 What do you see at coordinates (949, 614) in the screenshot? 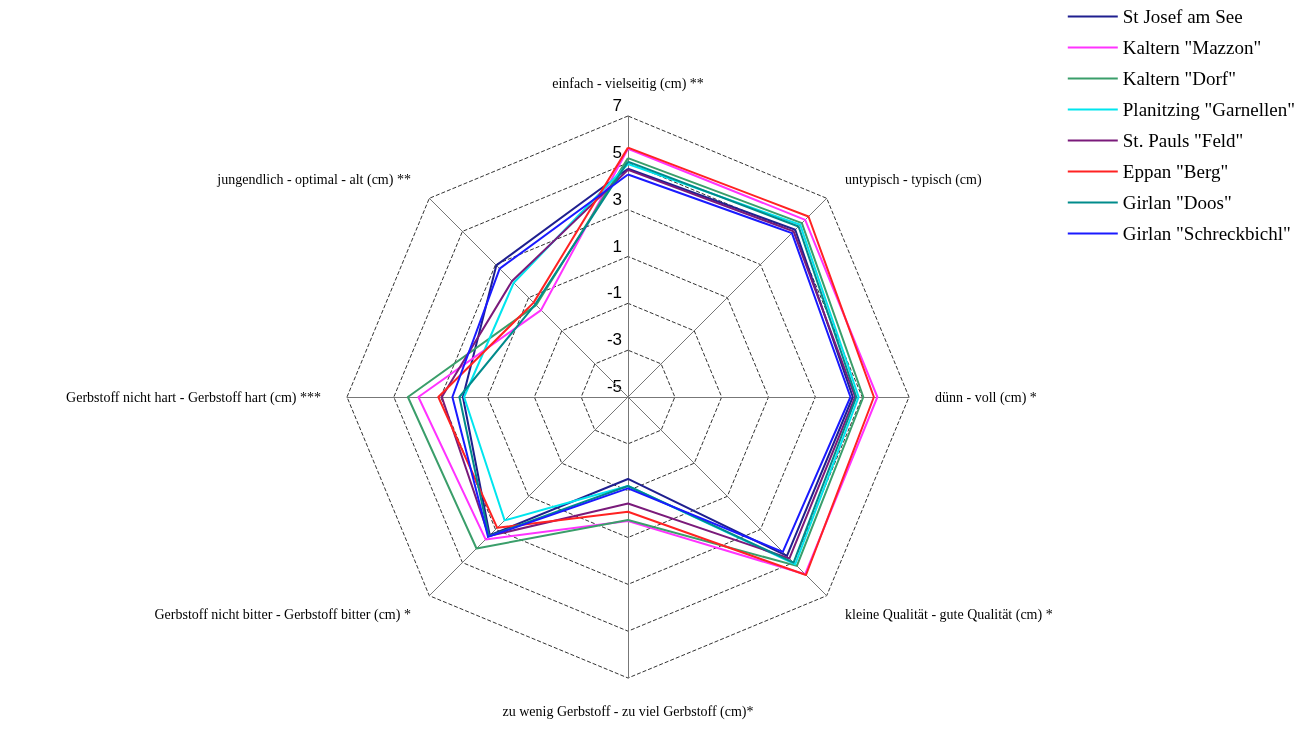
I see `spoke-label: kleine Qualität - gute Qualität (cm) *` at bounding box center [949, 614].